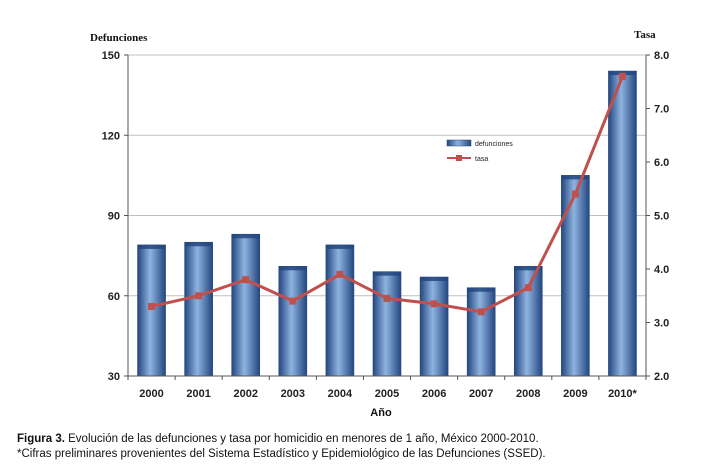 This screenshot has width=702, height=476. What do you see at coordinates (119, 38) in the screenshot?
I see `y-axis-title: Defunciones` at bounding box center [119, 38].